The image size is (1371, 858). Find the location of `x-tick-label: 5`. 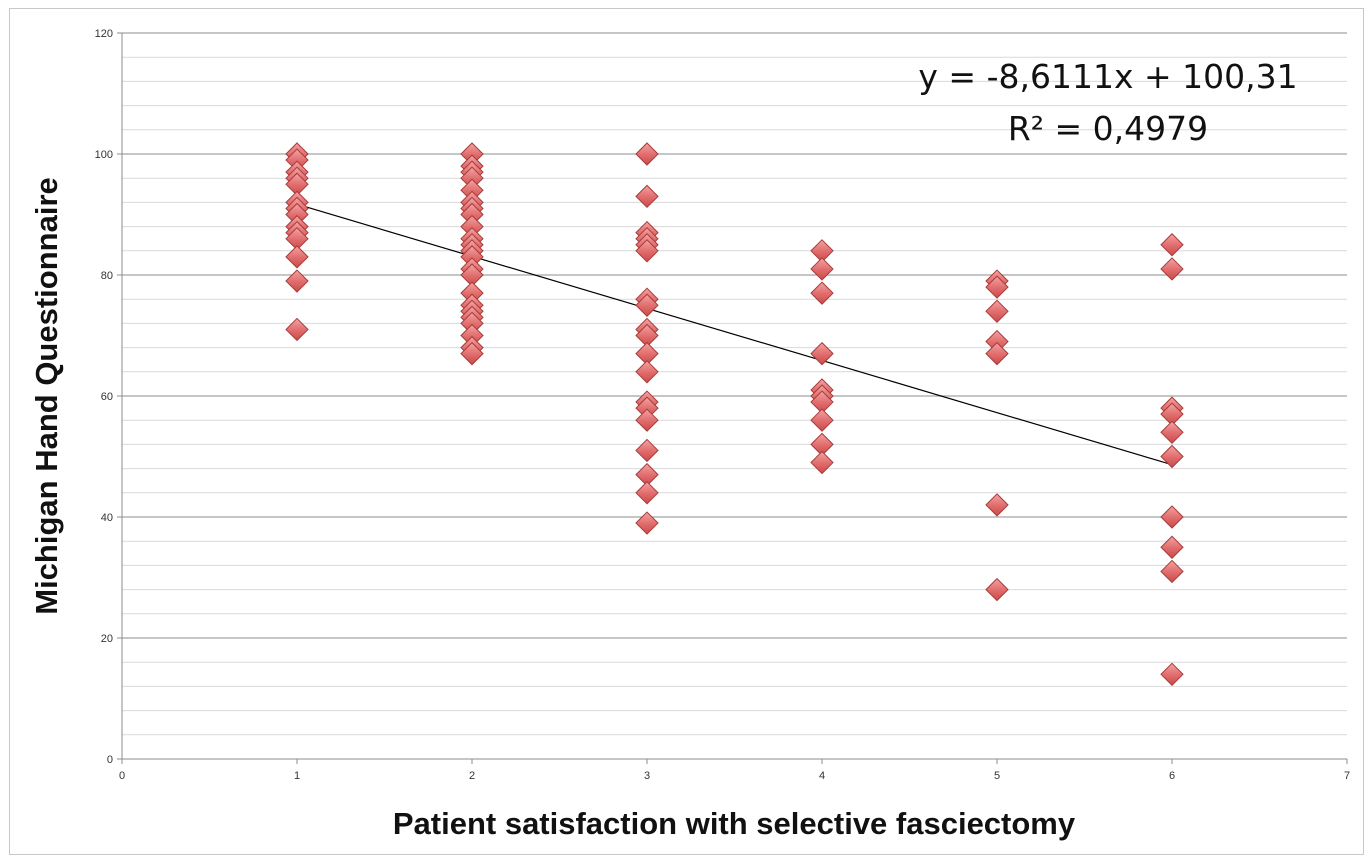

x-tick-label: 5 is located at coordinates (997, 776).